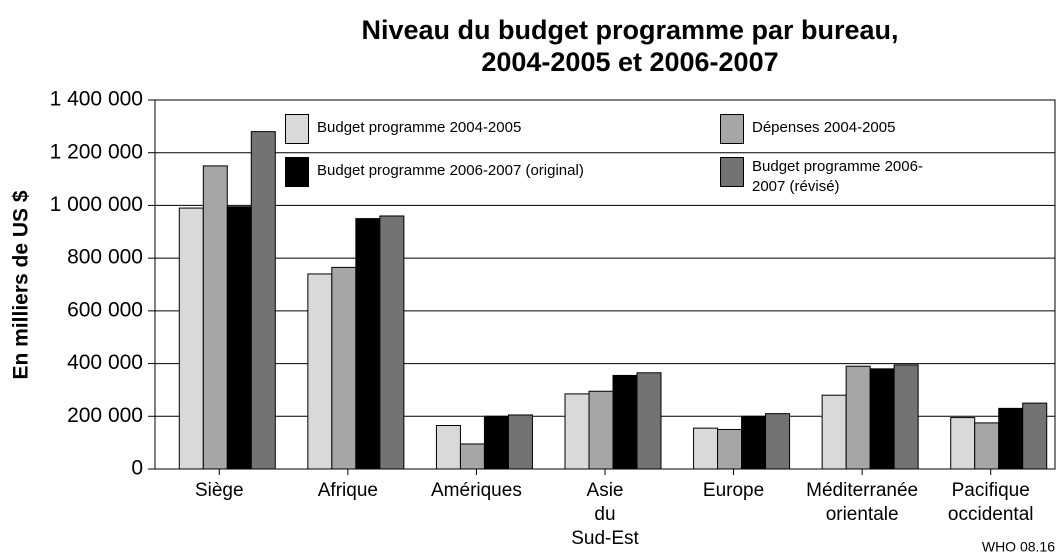 The width and height of the screenshot is (1062, 560). Describe the element at coordinates (419, 127) in the screenshot. I see `legend-label: Budget programme 2004-2005` at that location.